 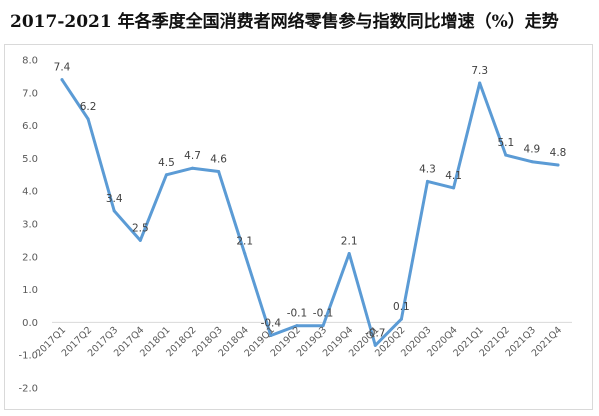 What do you see at coordinates (30, 93) in the screenshot?
I see `y-tick-label: 7.0` at bounding box center [30, 93].